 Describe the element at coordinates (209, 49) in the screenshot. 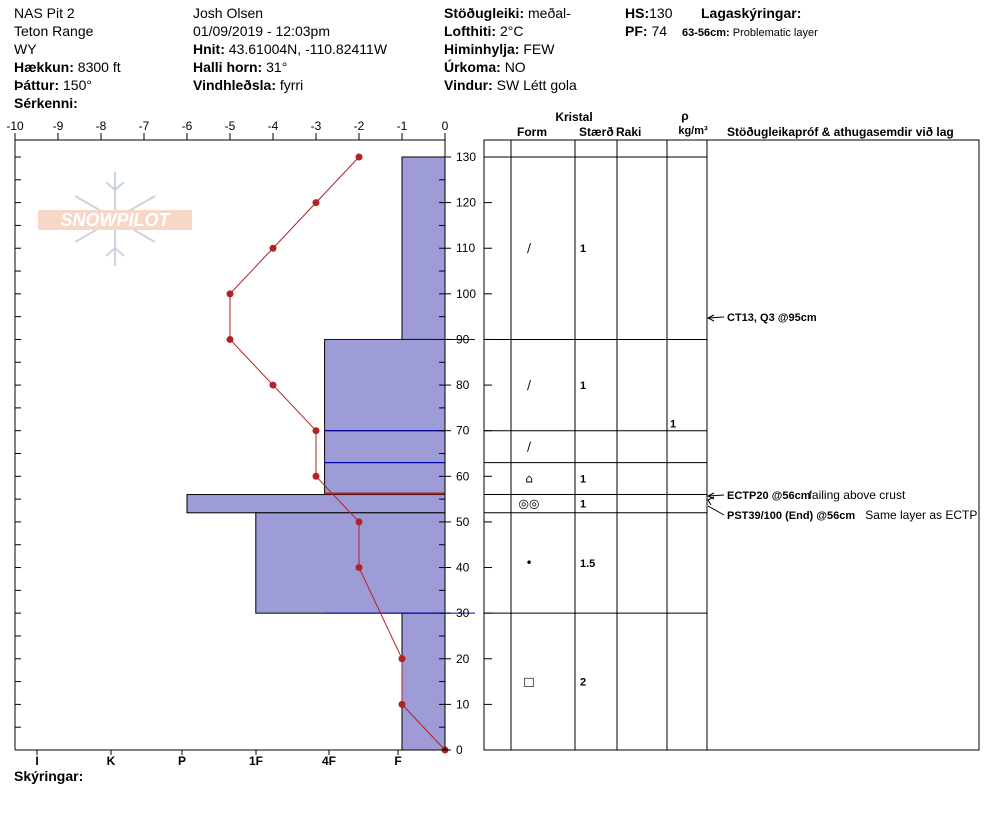

I see `coords-label: Hnit:` at that location.